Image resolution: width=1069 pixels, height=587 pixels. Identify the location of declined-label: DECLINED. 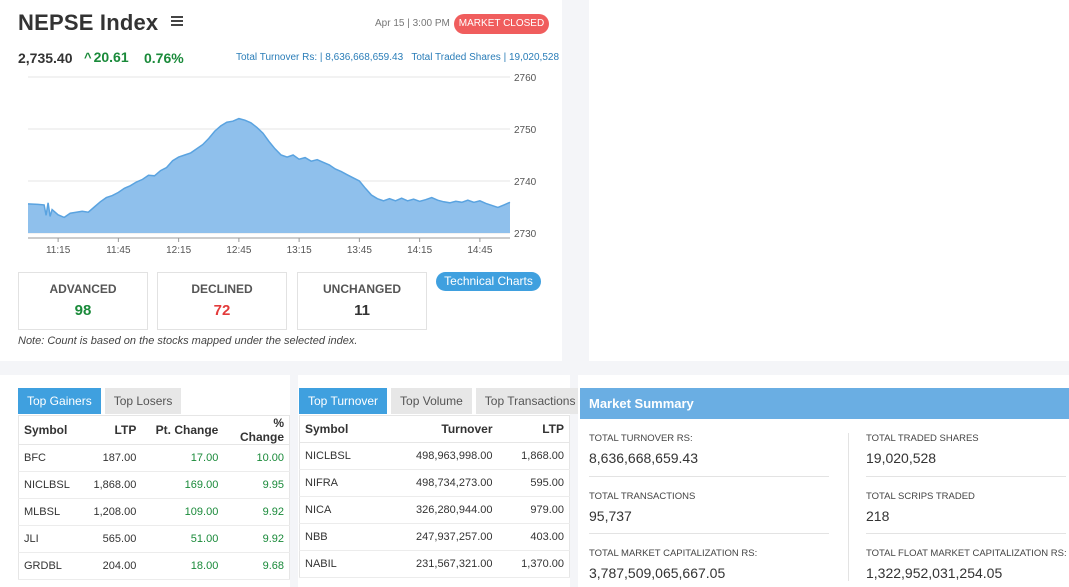
(222, 289).